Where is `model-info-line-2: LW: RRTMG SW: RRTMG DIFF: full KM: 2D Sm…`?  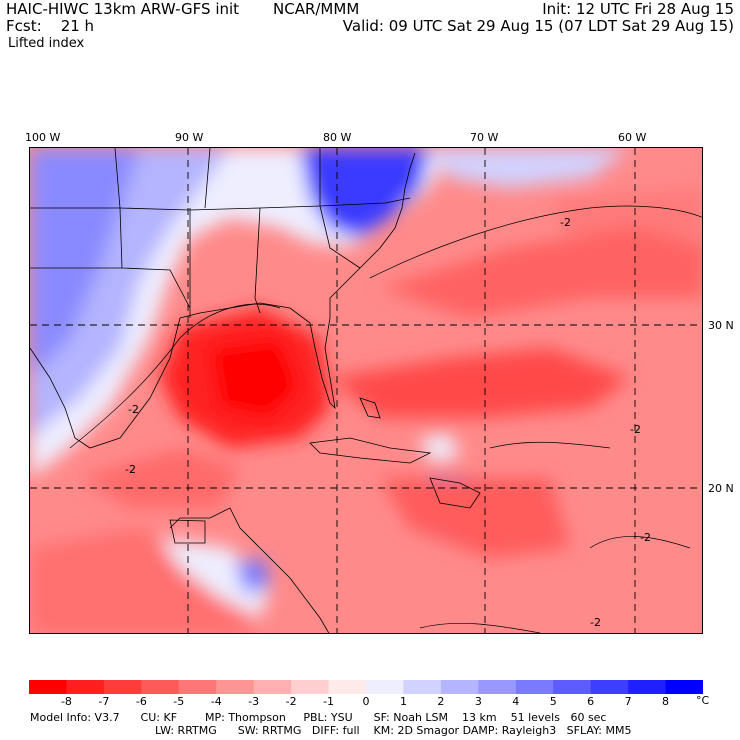 model-info-line-2: LW: RRTMG SW: RRTMG DIFF: full KM: 2D Sm… is located at coordinates (393, 730).